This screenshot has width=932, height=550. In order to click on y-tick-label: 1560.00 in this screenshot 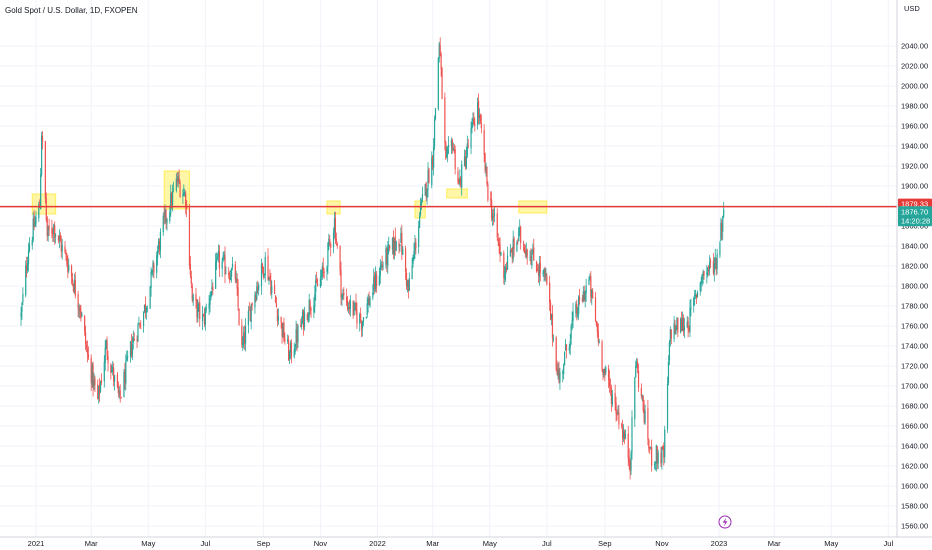, I will do `click(914, 526)`.